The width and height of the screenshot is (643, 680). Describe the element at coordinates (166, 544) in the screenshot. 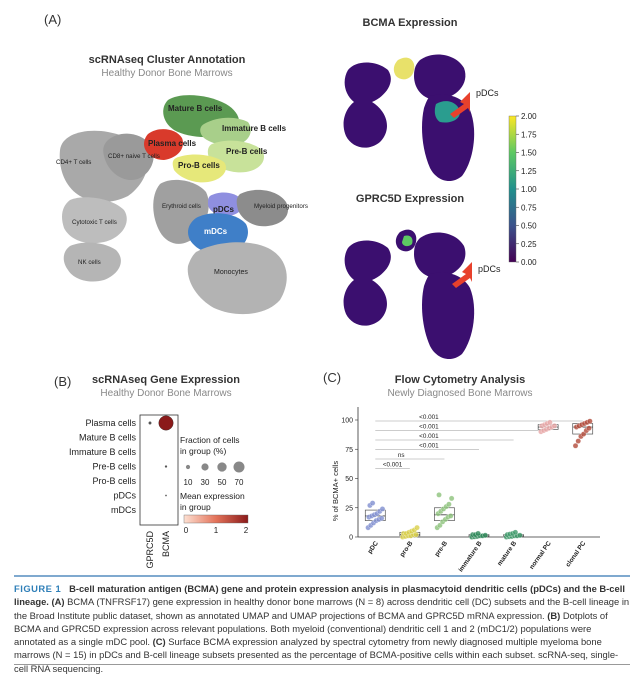

I see `dotplot-column-label: BCMA` at that location.